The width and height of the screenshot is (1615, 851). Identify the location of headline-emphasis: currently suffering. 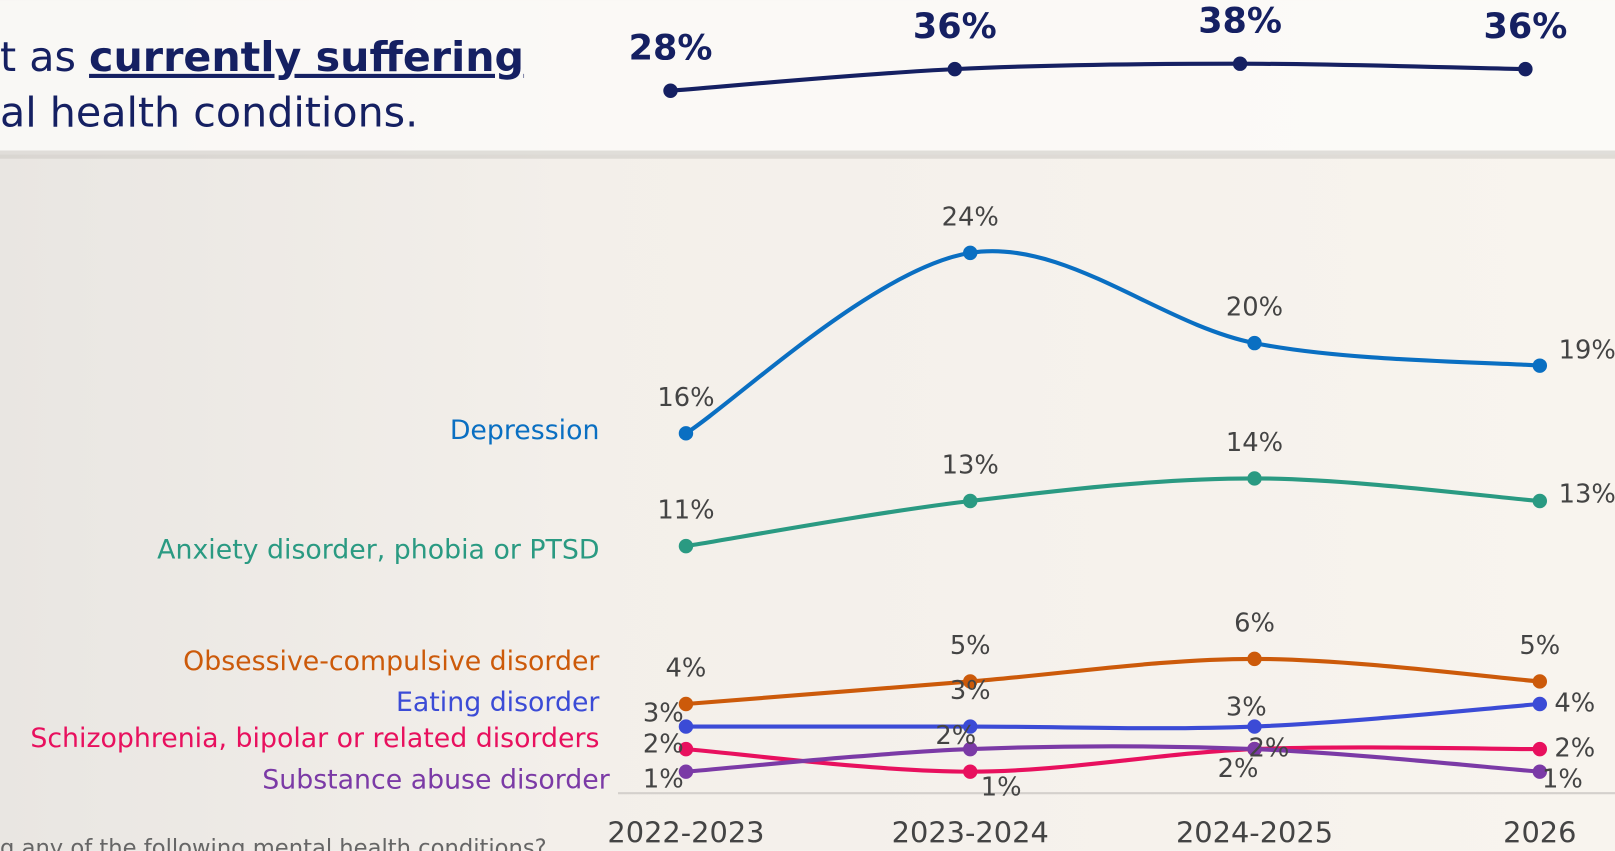
(306, 57).